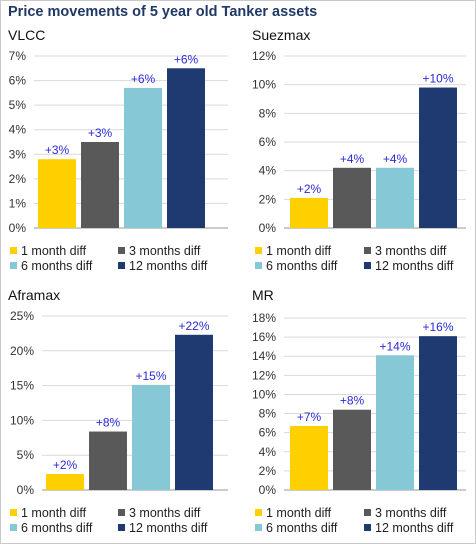 The image size is (476, 544). I want to click on y-tick-label: 3%, so click(18, 154).